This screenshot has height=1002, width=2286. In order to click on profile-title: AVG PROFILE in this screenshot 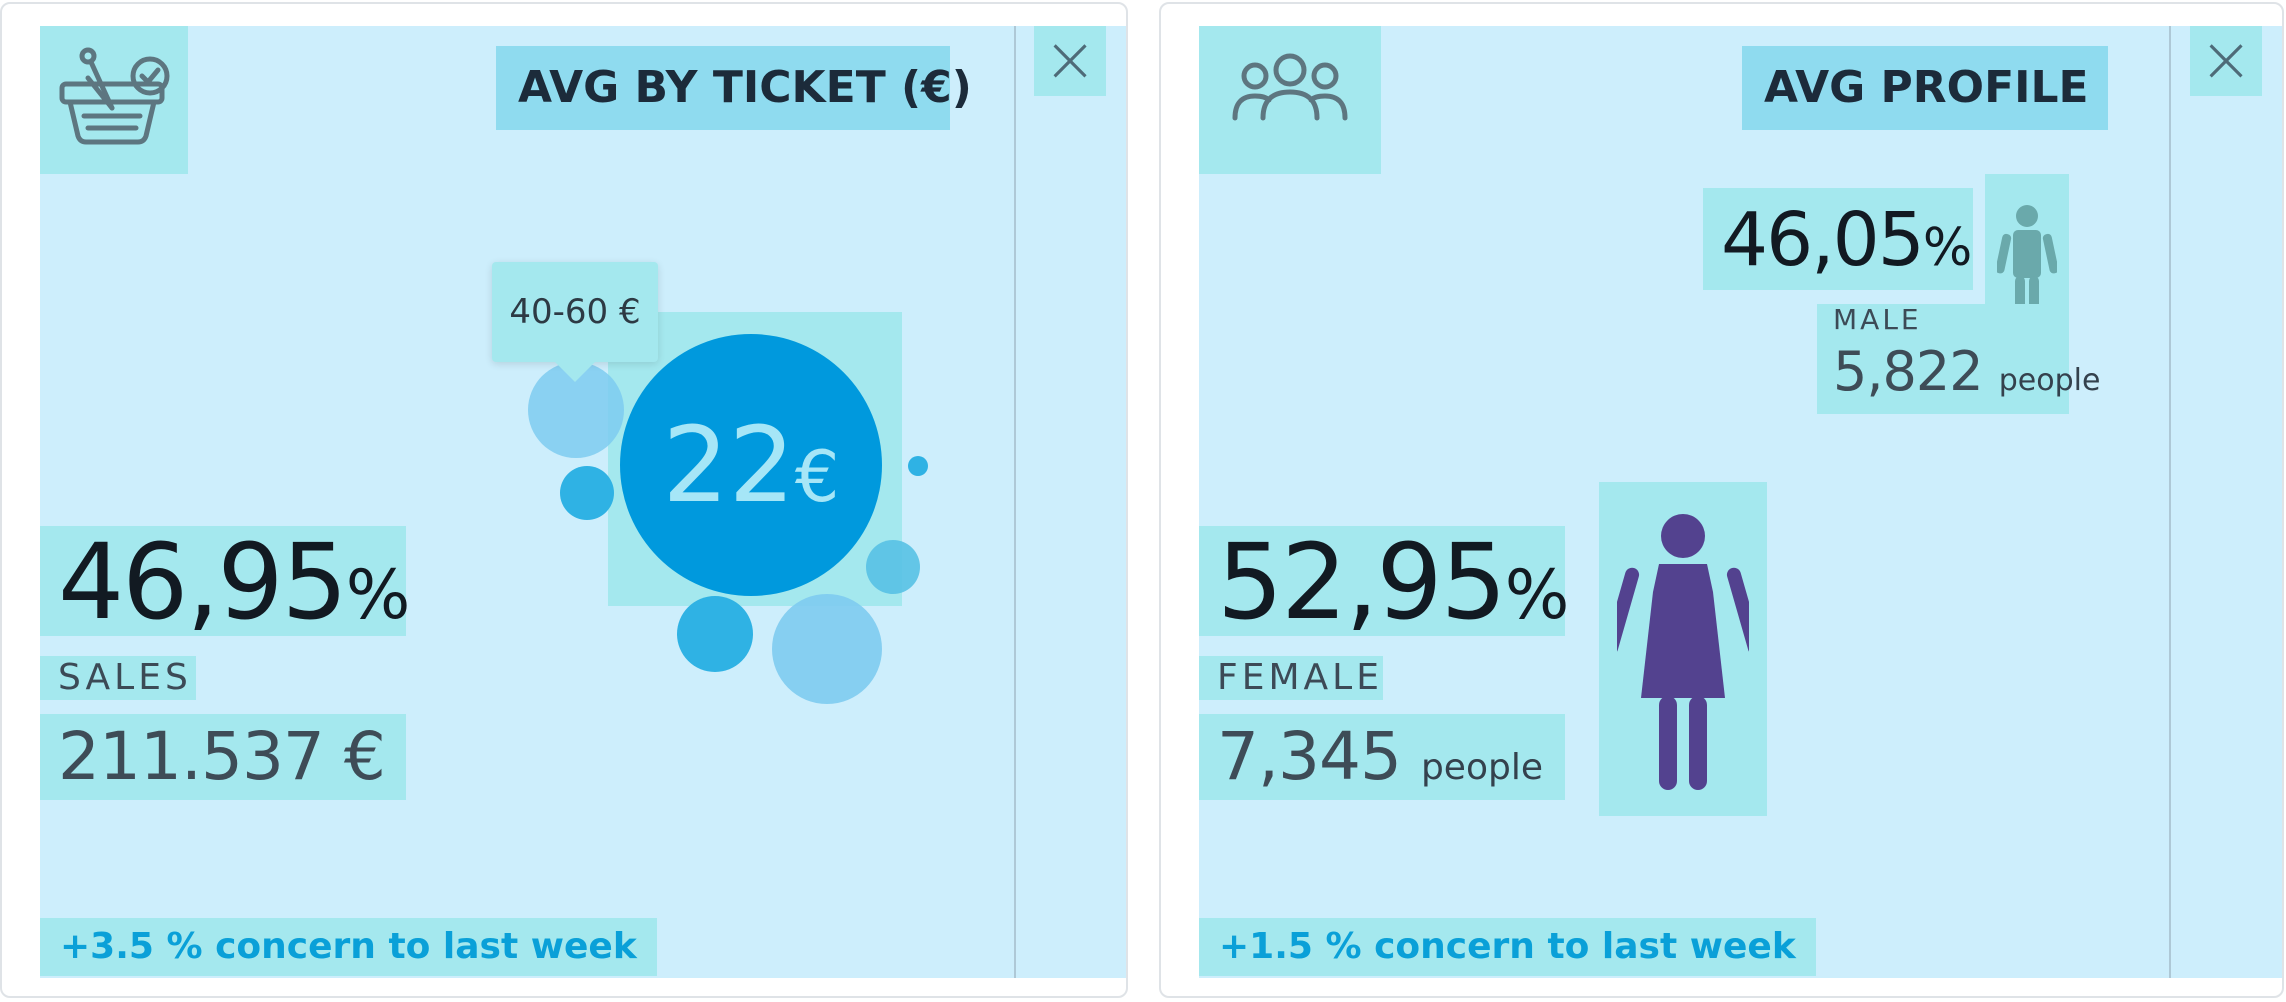, I will do `click(1925, 88)`.